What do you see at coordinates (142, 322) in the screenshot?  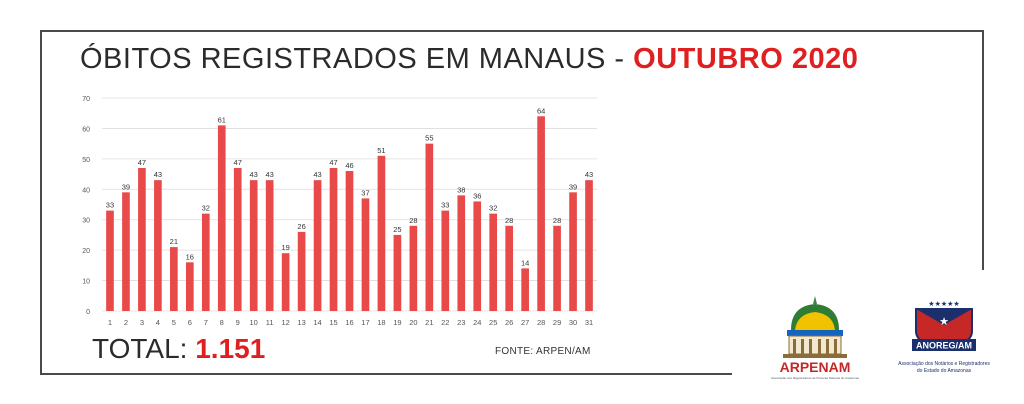 I see `x-tick-label: 3` at bounding box center [142, 322].